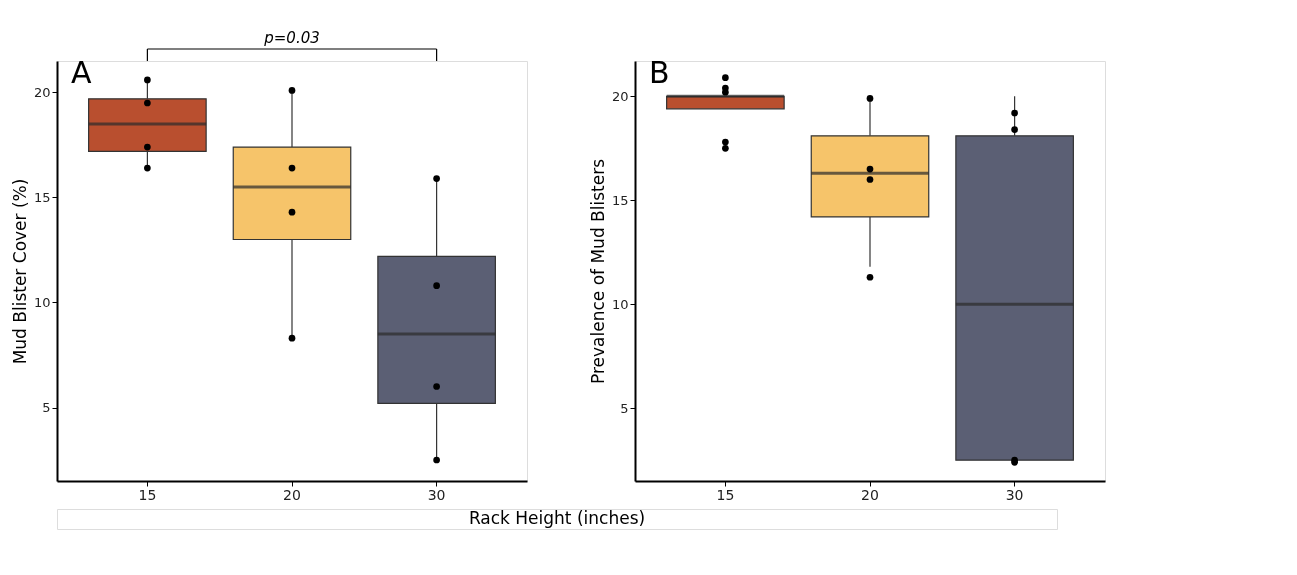 This screenshot has width=1297, height=575. I want to click on y-axis-title: Prevalence of Mud Blisters, so click(597, 271).